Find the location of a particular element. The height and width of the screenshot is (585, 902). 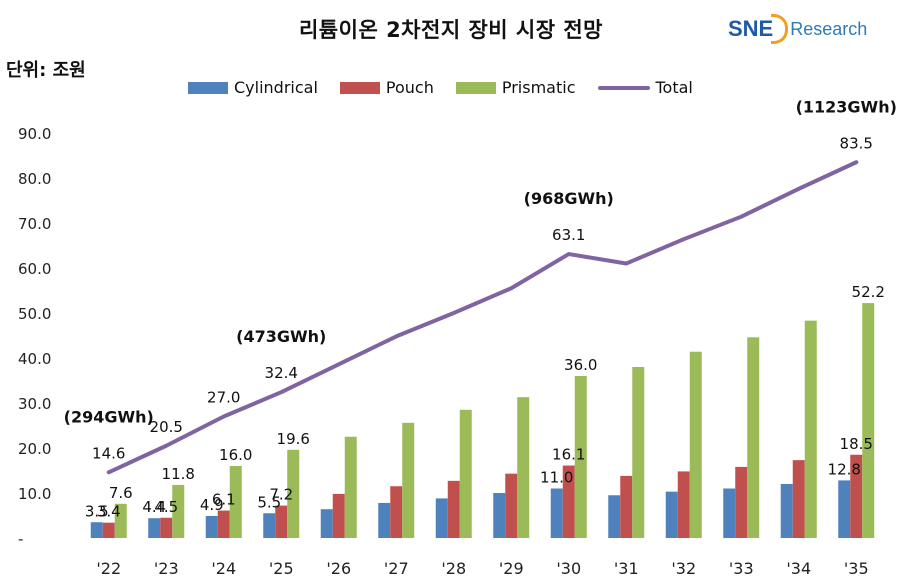

data-label-pouch: 6.1 is located at coordinates (224, 500).